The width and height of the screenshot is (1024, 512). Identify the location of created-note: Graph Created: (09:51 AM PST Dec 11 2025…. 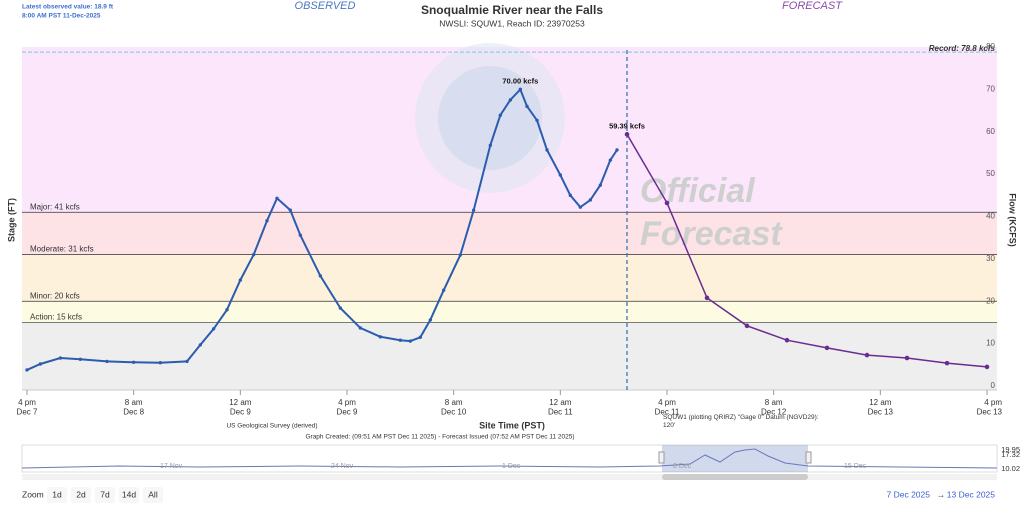
(439, 437).